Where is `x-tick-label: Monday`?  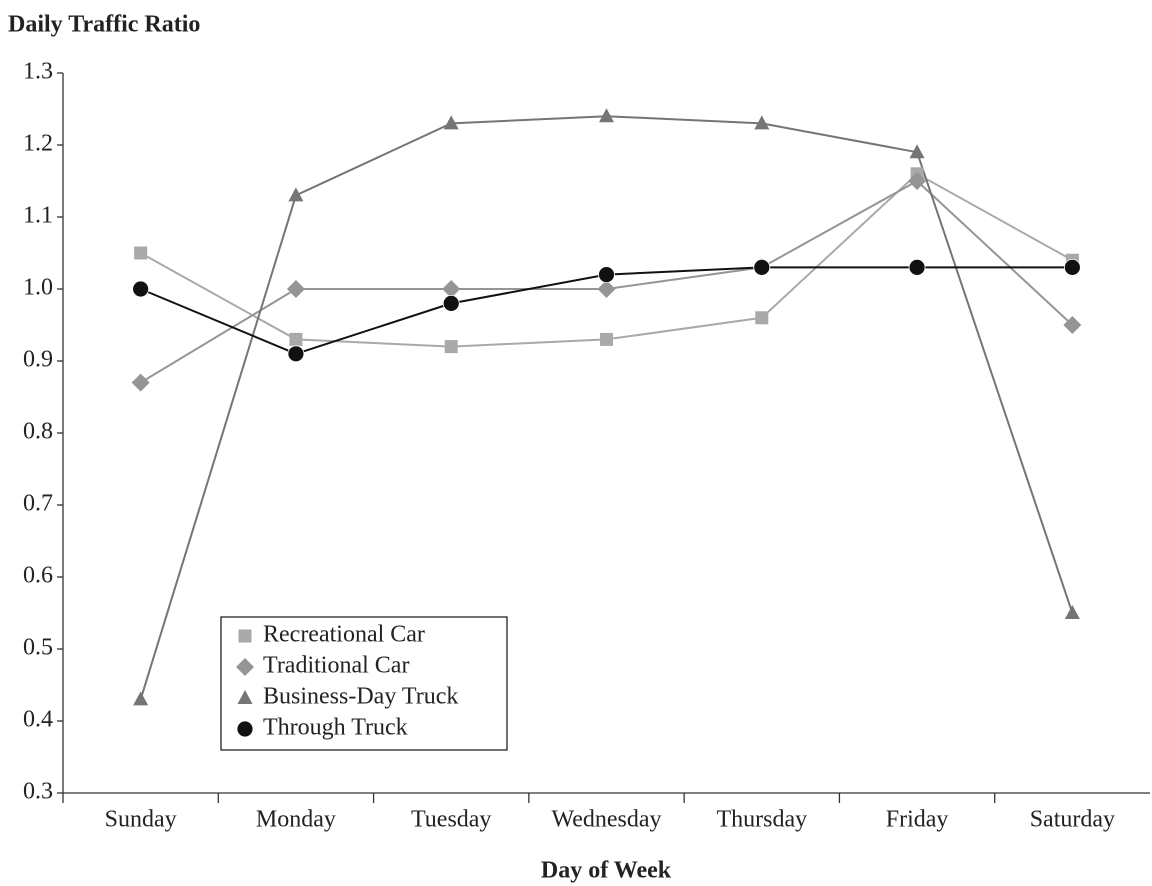
x-tick-label: Monday is located at coordinates (296, 820).